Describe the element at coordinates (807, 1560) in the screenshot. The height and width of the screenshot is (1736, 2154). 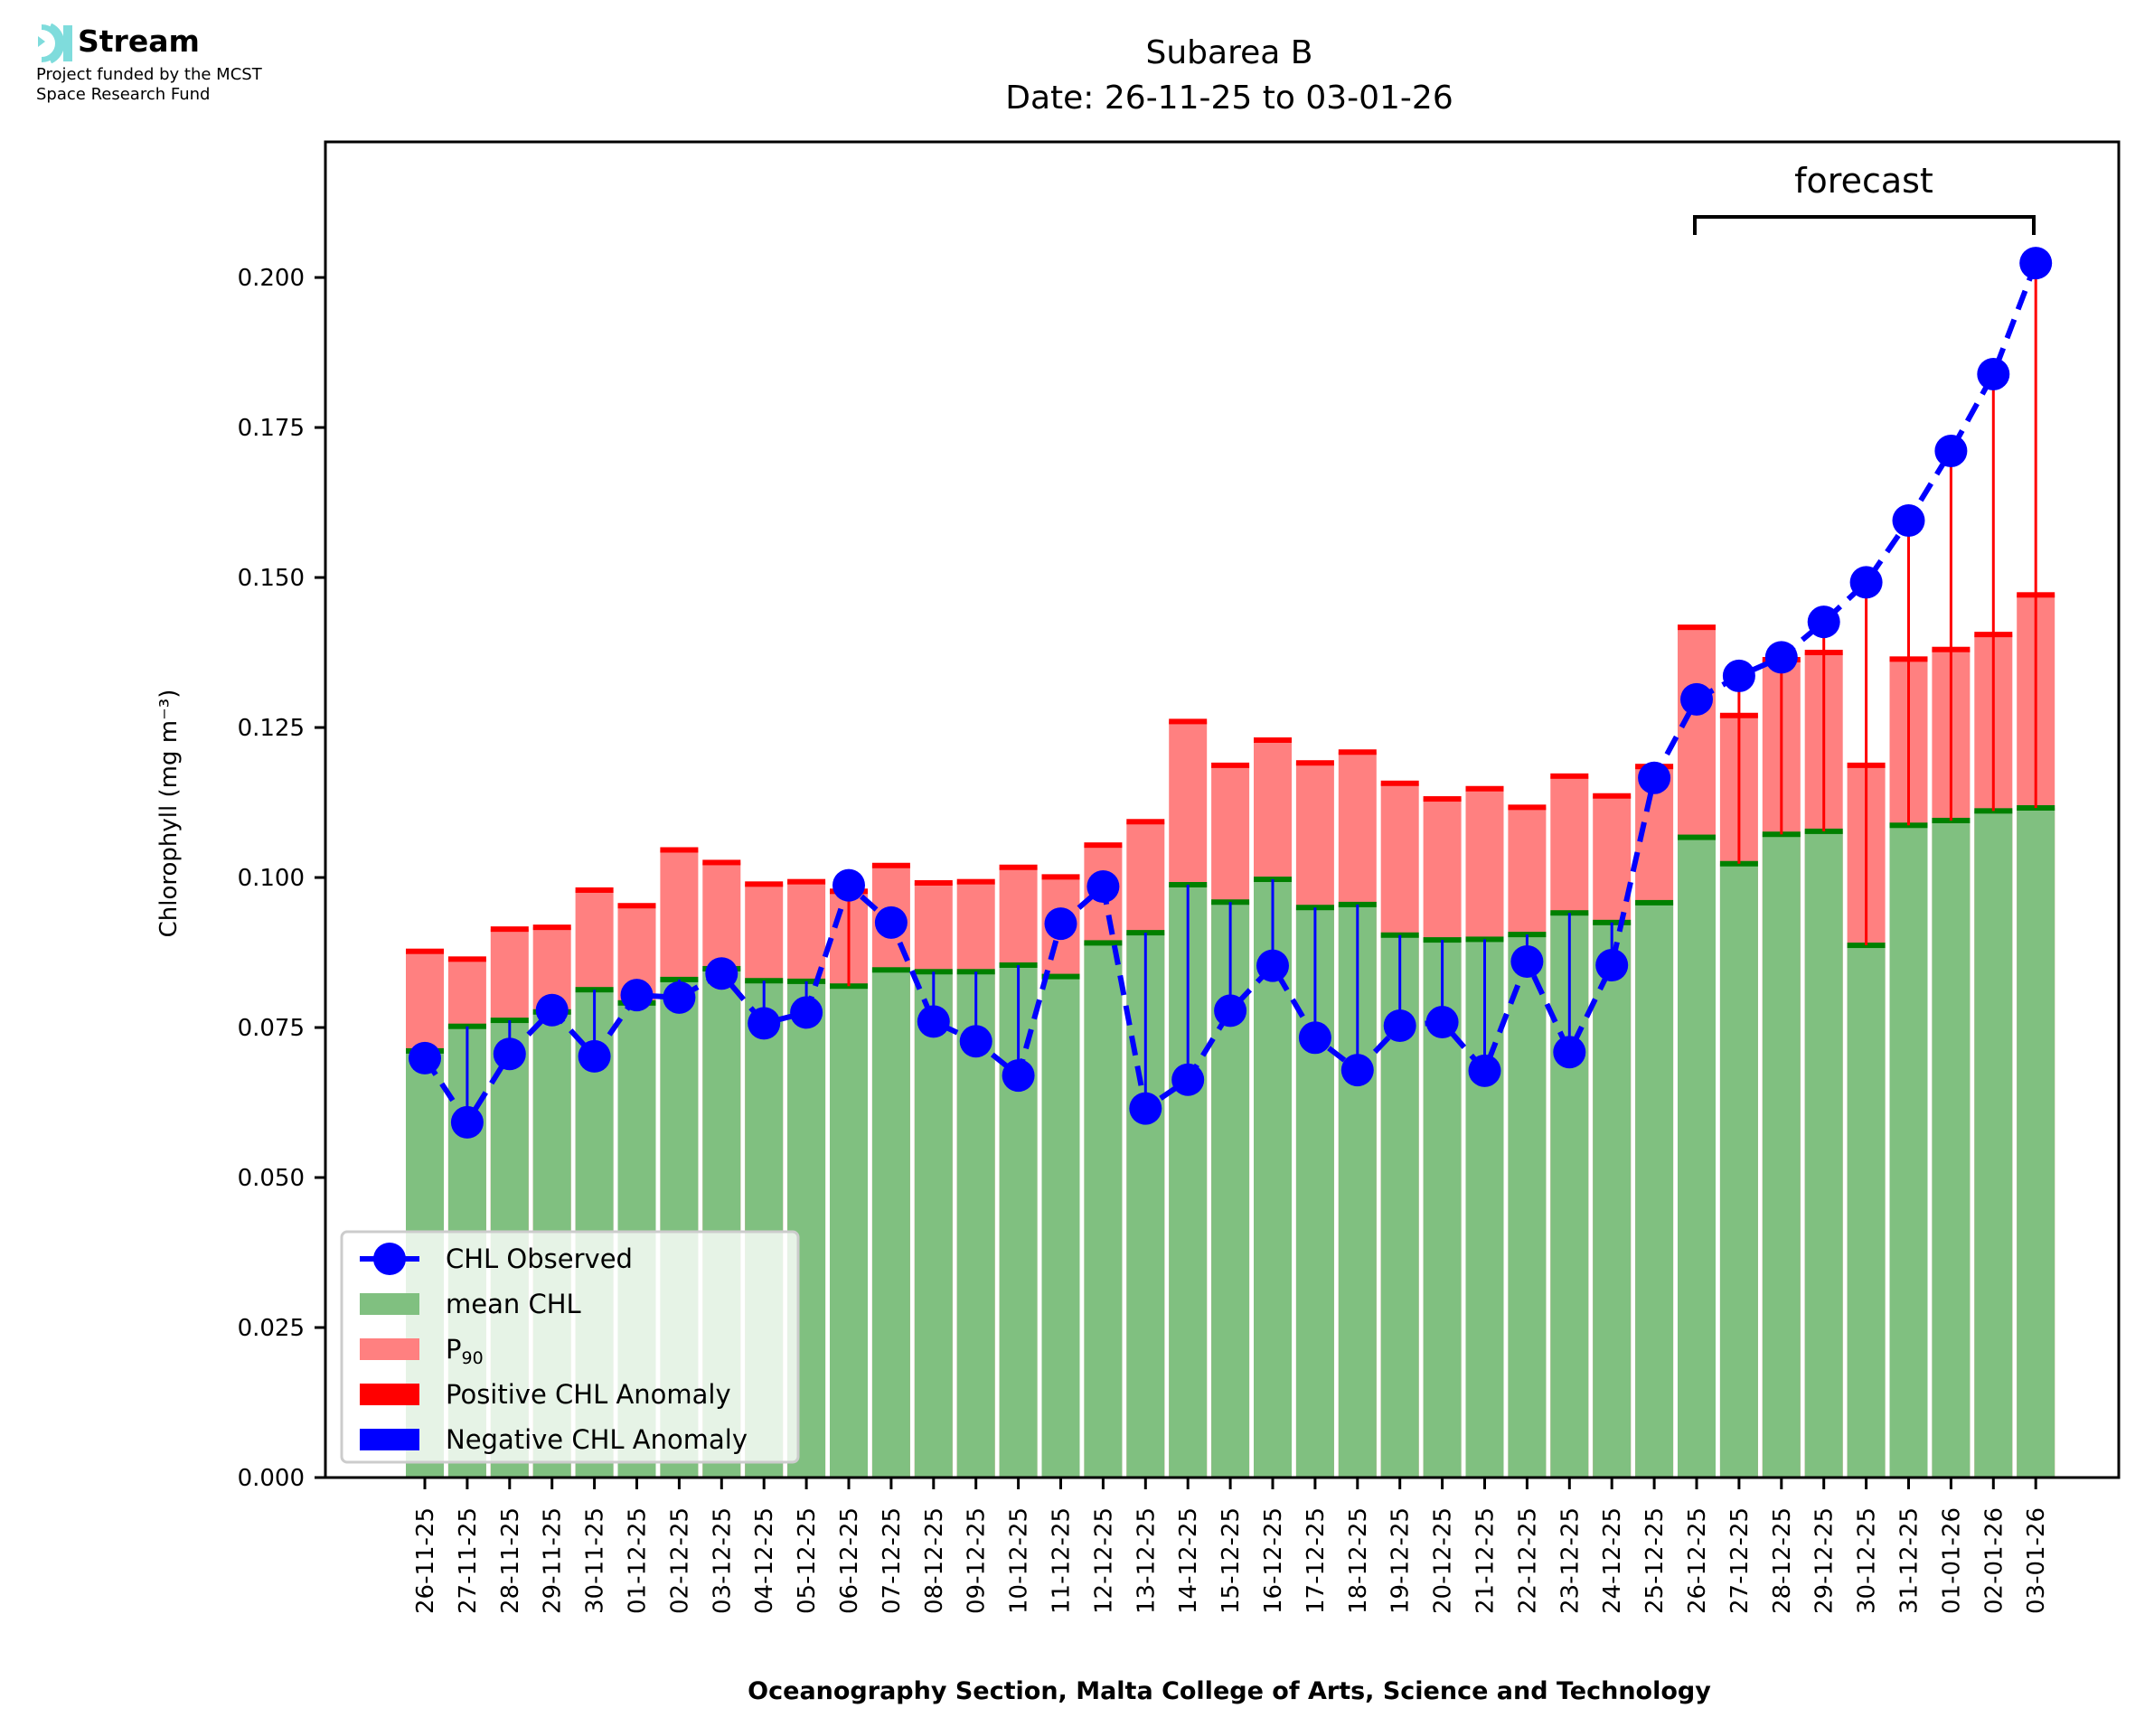
I see `x-tick-label: 05-12-25` at that location.